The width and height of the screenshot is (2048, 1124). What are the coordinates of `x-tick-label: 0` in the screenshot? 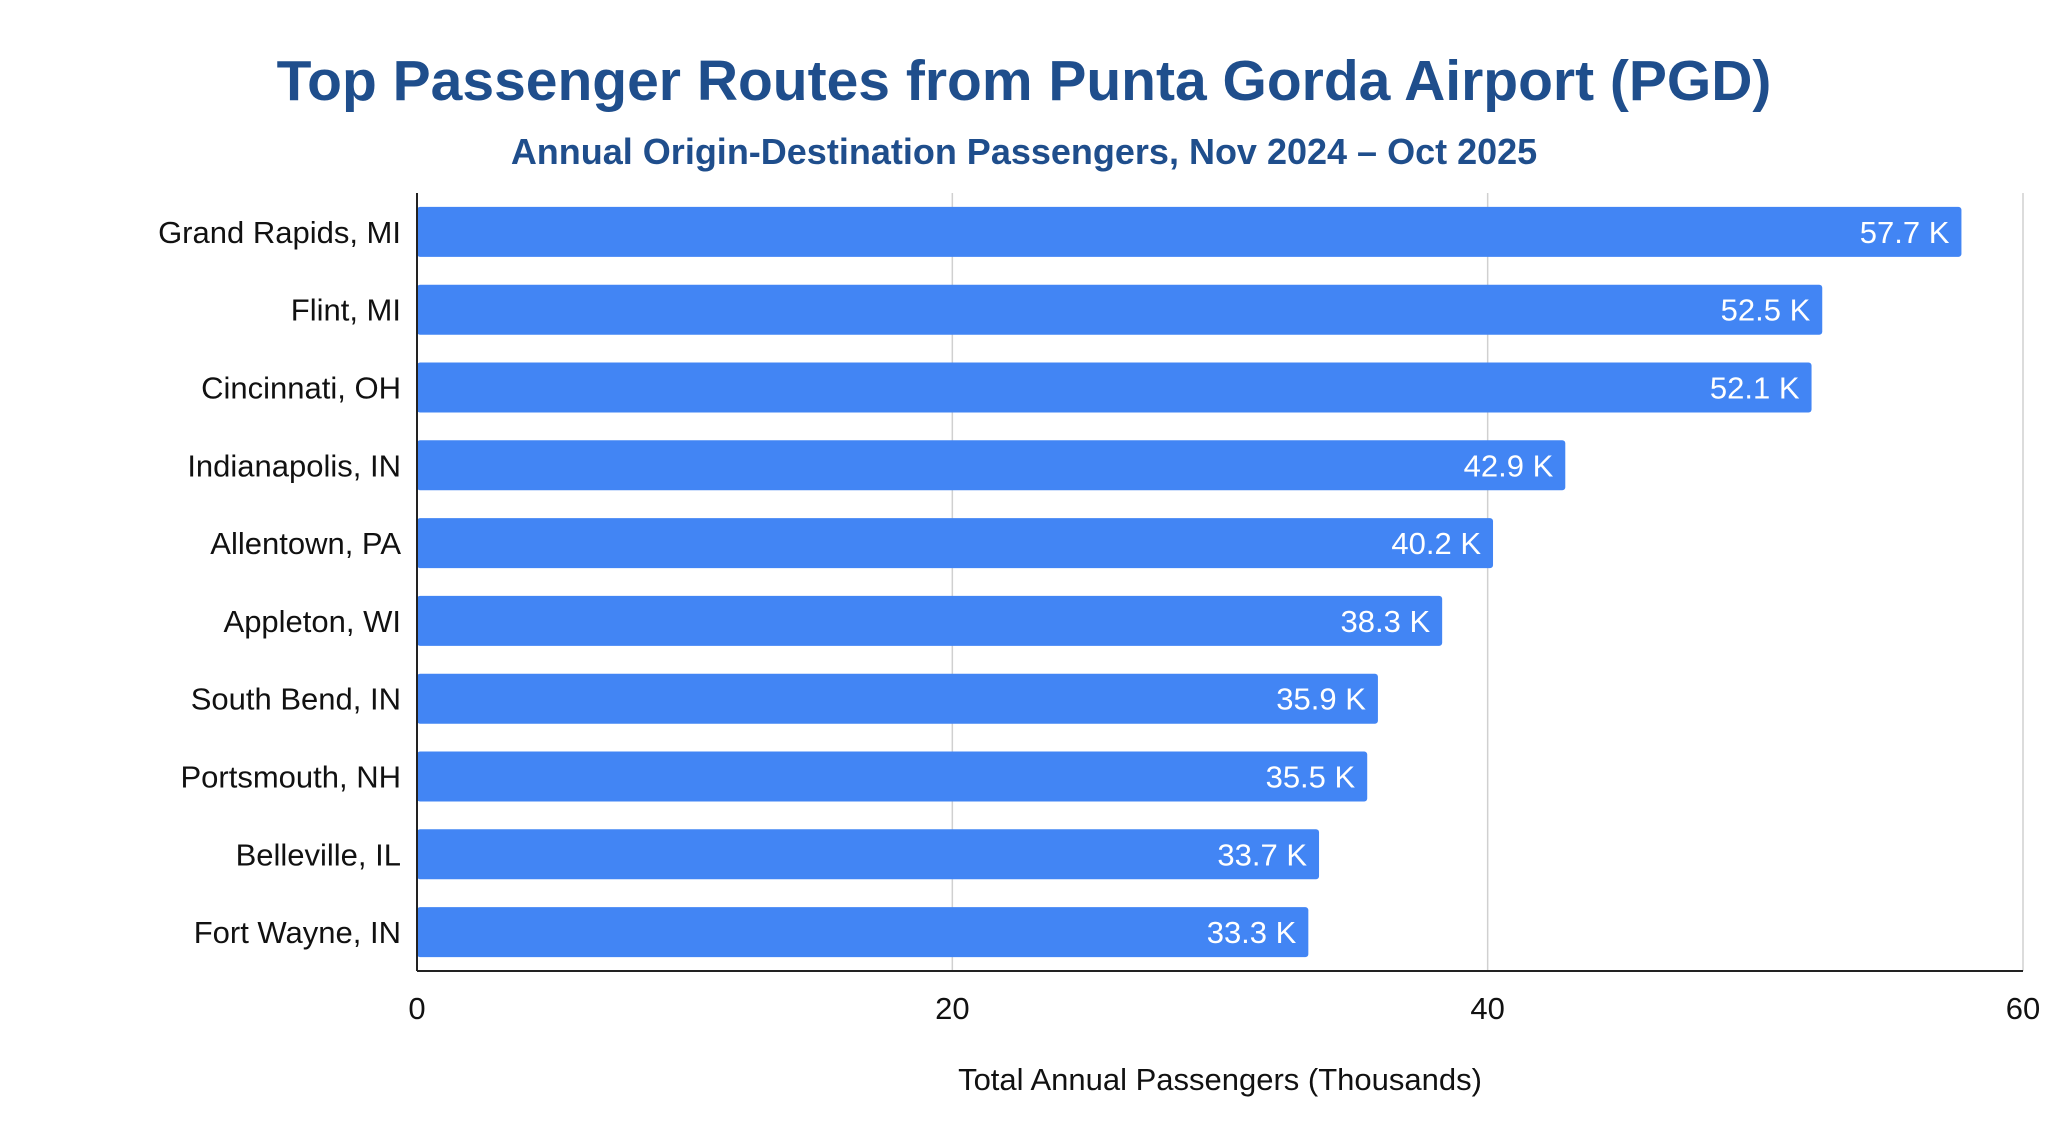 It's located at (416, 1008).